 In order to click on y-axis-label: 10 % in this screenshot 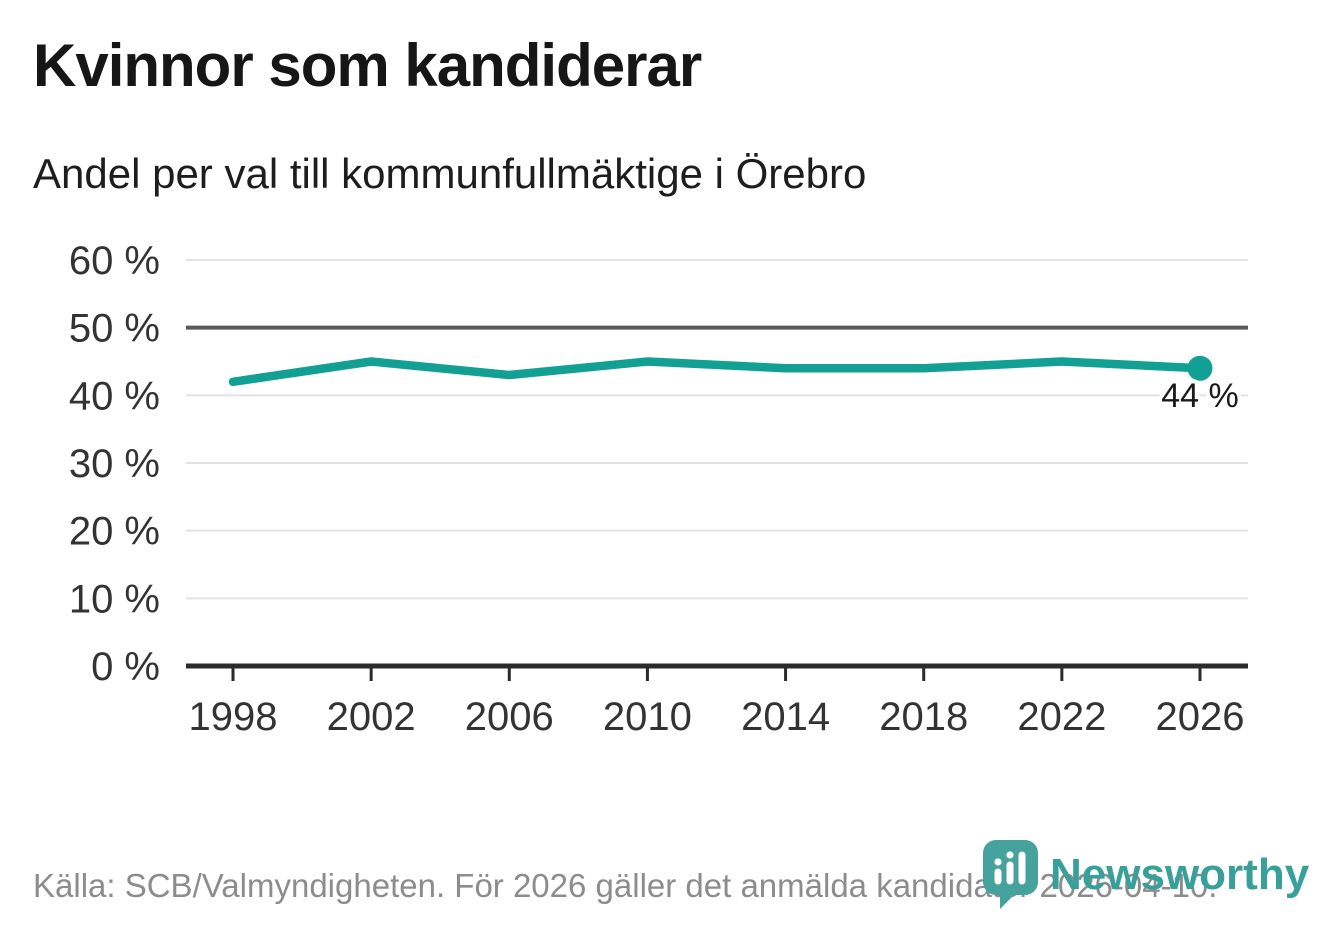, I will do `click(114, 599)`.